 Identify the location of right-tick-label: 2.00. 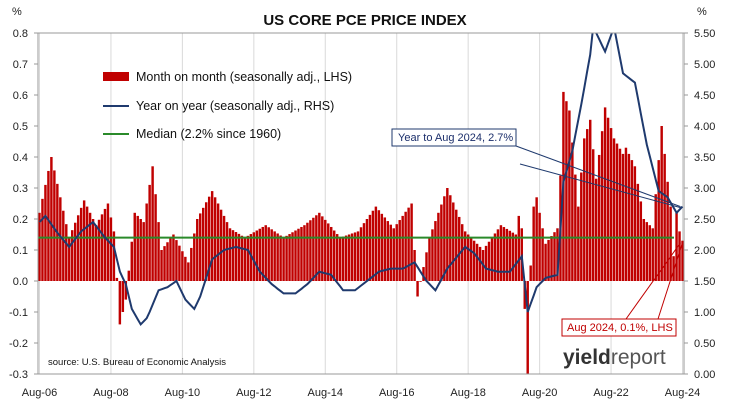
(704, 251).